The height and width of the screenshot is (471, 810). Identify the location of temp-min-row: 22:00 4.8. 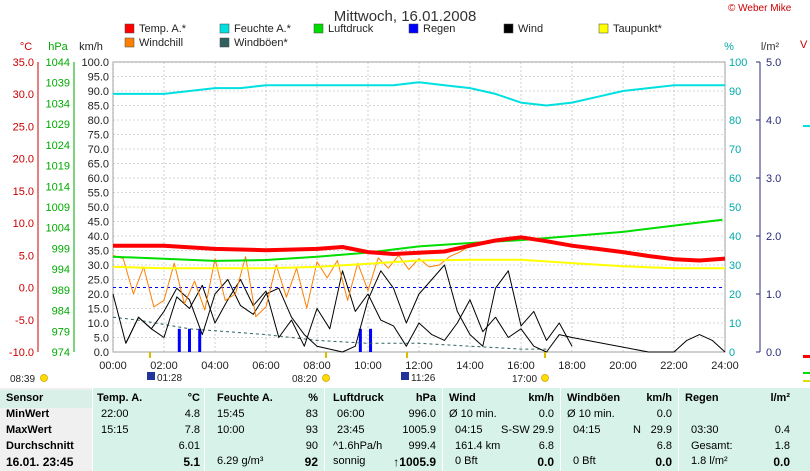
(148, 416).